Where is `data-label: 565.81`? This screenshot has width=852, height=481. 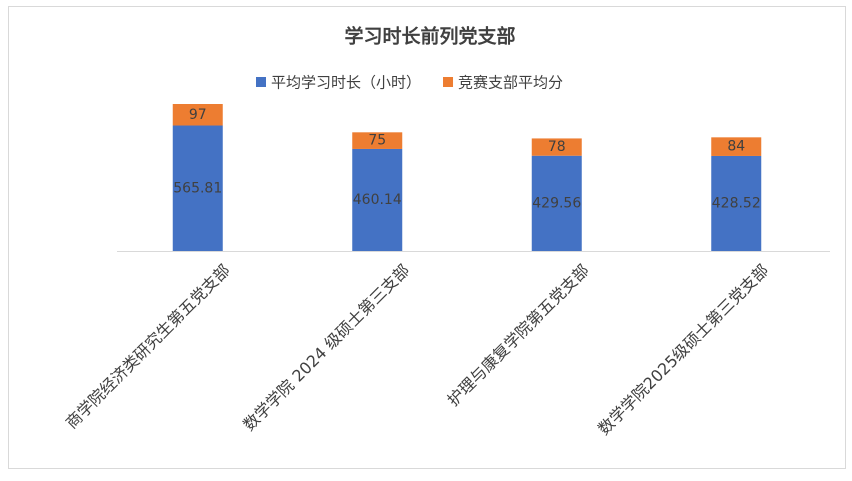 data-label: 565.81 is located at coordinates (197, 188).